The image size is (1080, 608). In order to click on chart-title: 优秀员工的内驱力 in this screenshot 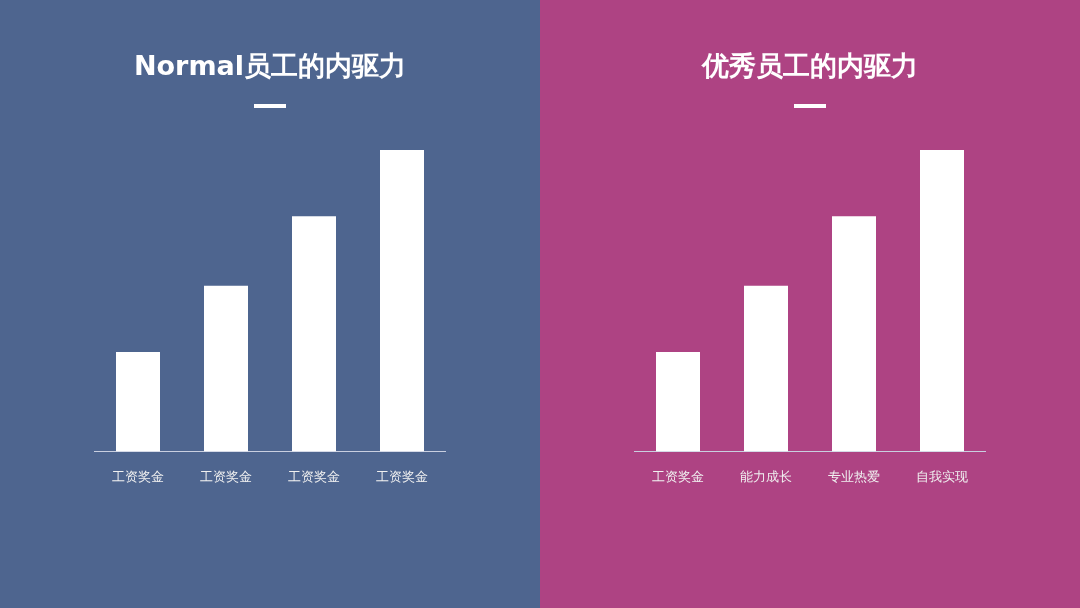, I will do `click(809, 66)`.